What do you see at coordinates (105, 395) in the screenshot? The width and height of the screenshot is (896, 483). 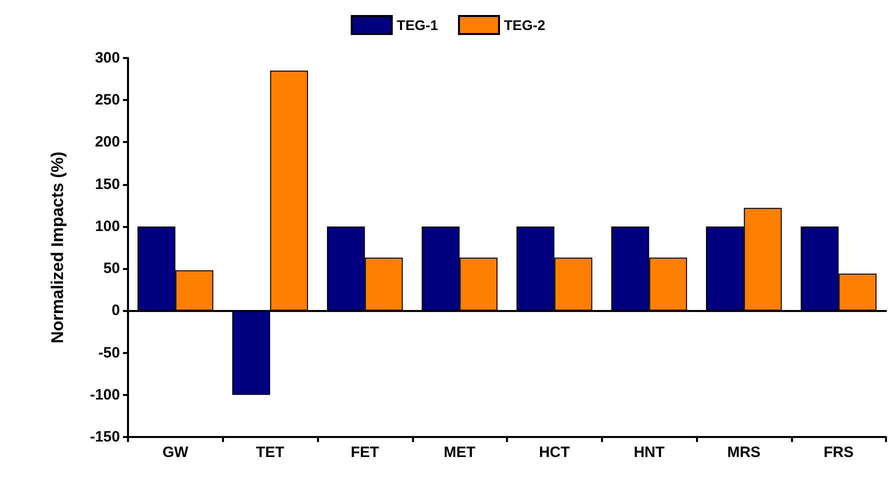 I see `y-tick-label: -100` at bounding box center [105, 395].